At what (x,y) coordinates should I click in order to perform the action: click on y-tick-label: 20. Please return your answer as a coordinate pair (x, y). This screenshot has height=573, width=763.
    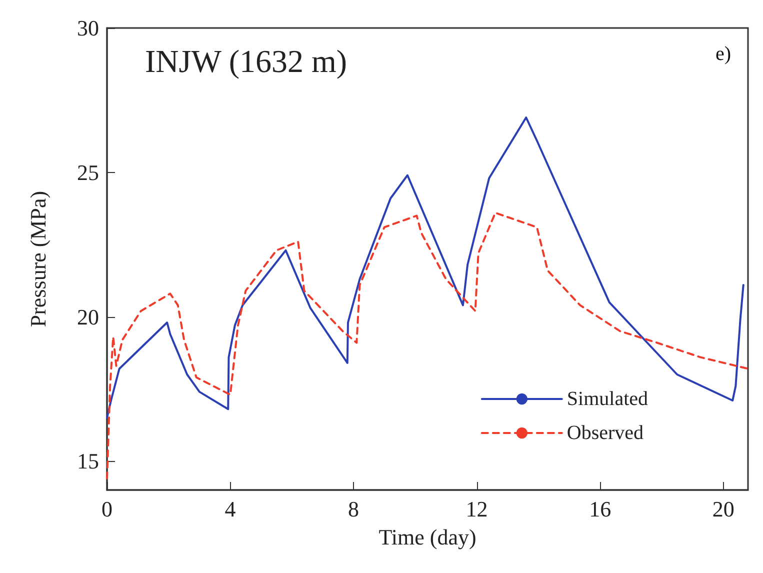
    Looking at the image, I should click on (88, 317).